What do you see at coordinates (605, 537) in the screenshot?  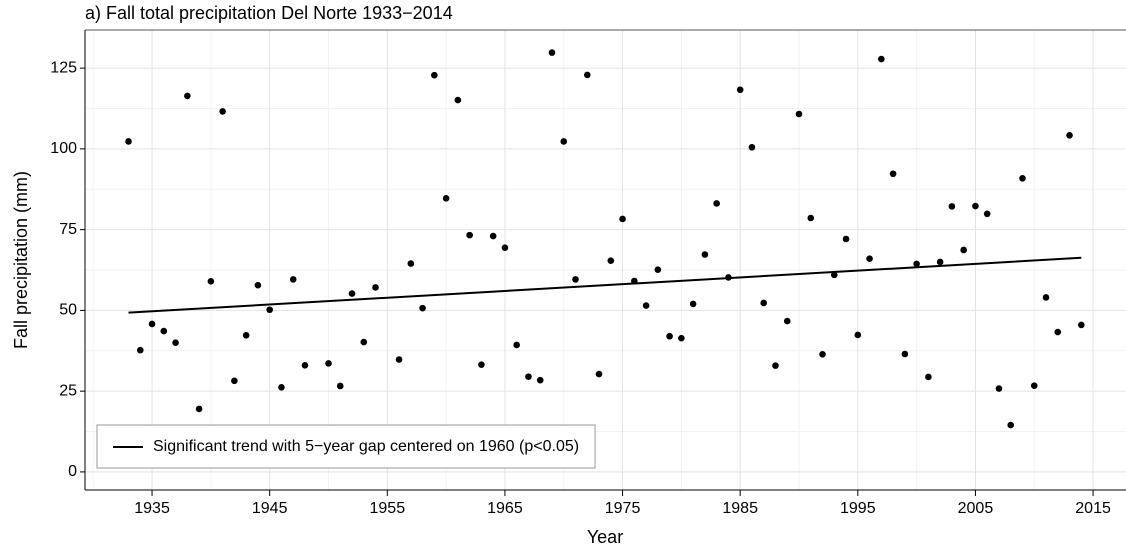 I see `x-axis-label: Year` at bounding box center [605, 537].